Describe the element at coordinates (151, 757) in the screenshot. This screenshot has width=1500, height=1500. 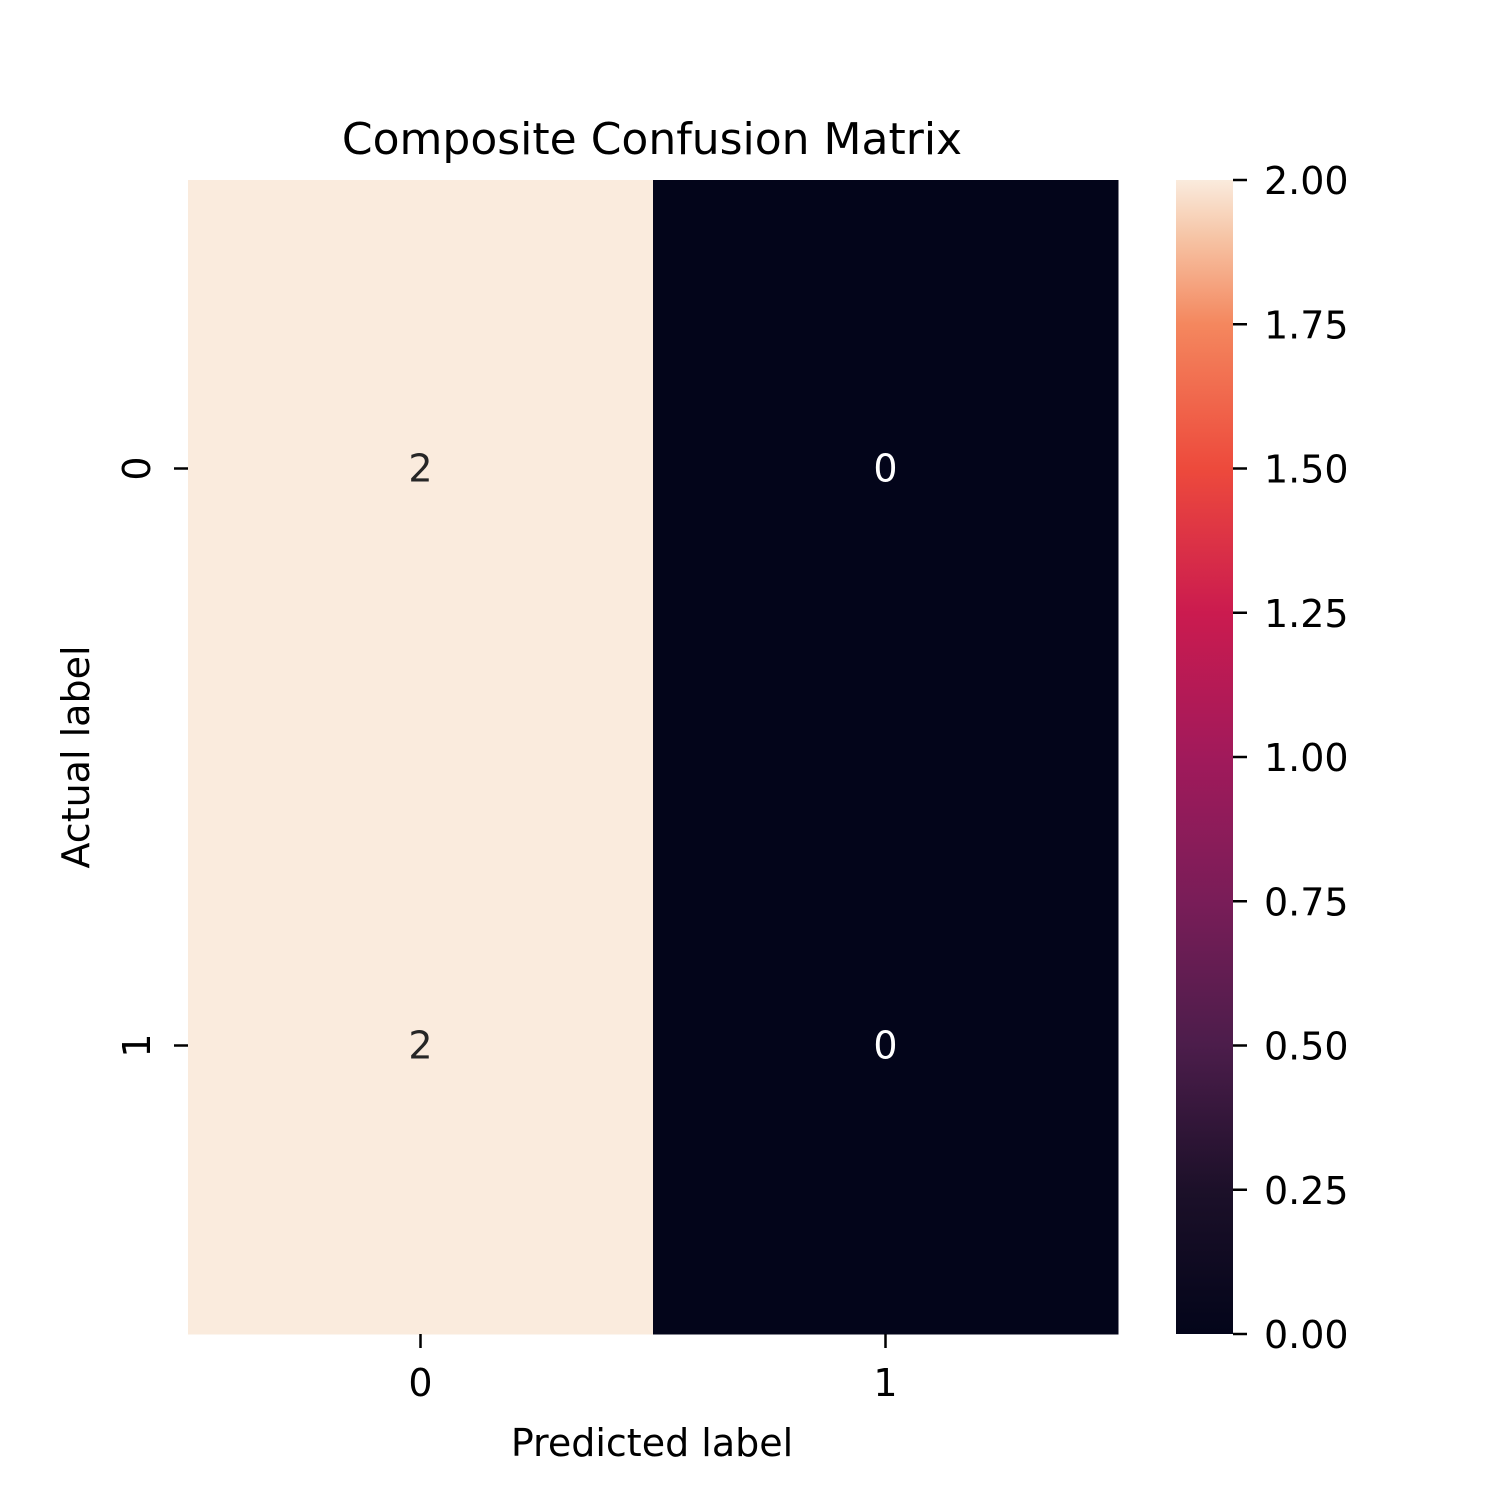
I see `y-axis: 01` at that location.